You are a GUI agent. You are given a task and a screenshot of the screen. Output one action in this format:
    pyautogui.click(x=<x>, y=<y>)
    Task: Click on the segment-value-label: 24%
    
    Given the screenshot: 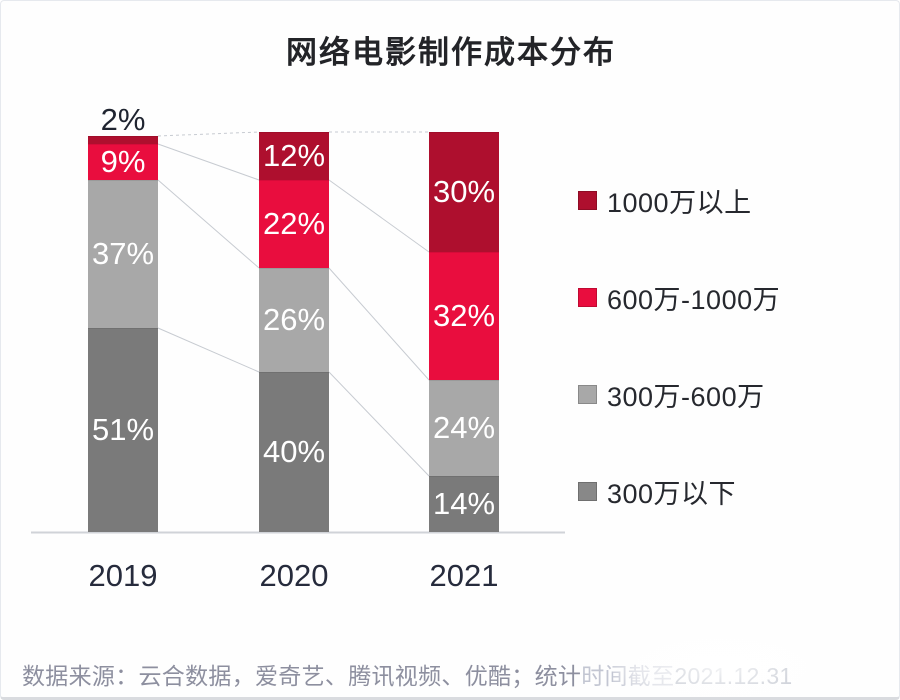 What is the action you would take?
    pyautogui.click(x=464, y=427)
    